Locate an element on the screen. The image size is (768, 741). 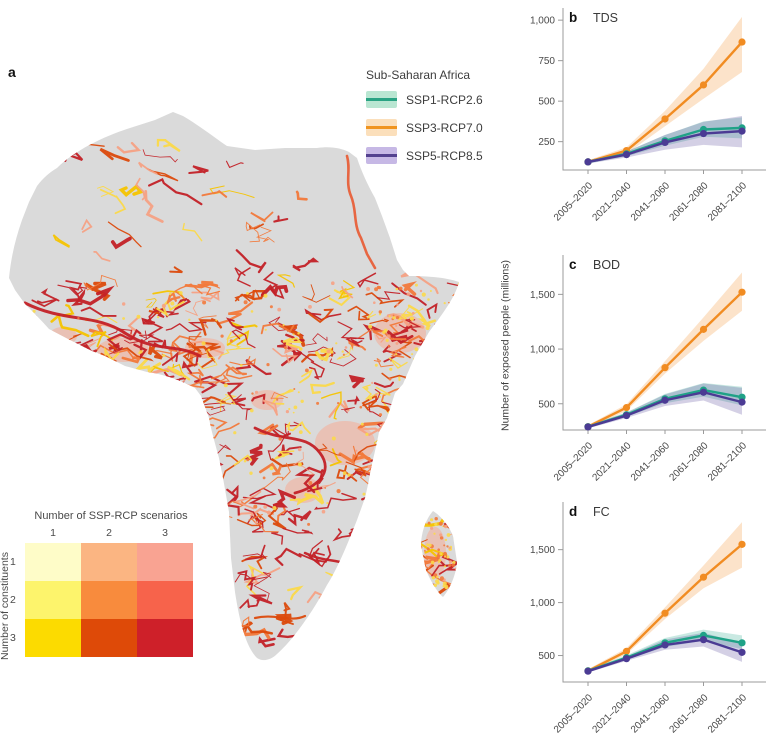
panel-a-label: a is located at coordinates (12, 72).